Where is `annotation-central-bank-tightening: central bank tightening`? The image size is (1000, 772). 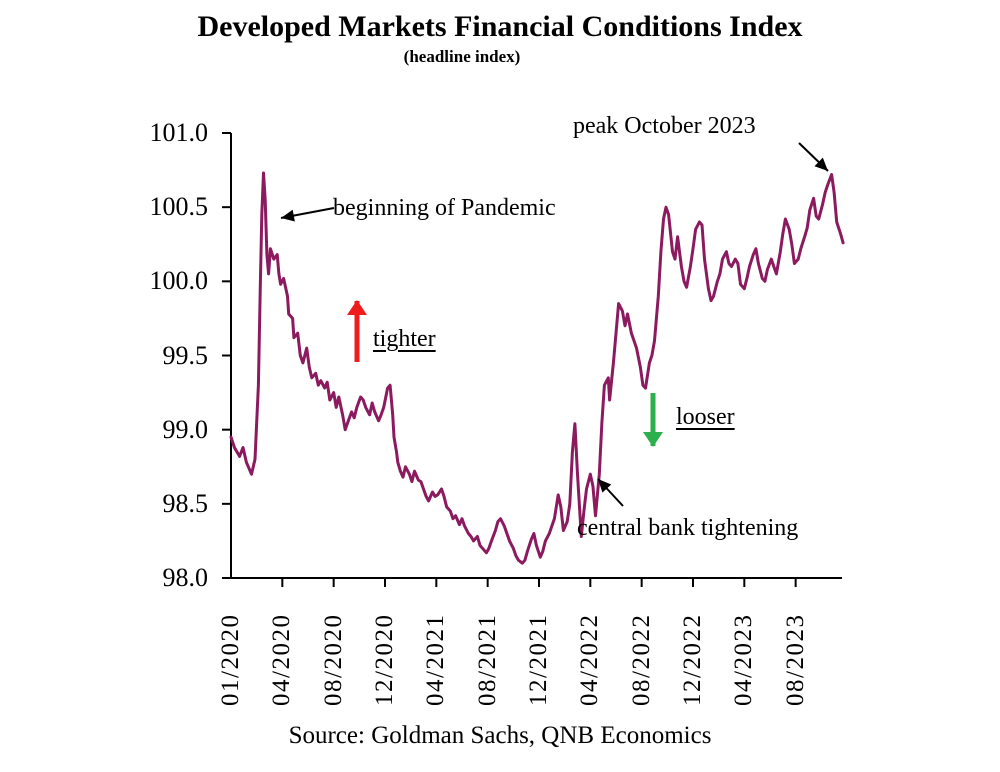 annotation-central-bank-tightening: central bank tightening is located at coordinates (688, 528).